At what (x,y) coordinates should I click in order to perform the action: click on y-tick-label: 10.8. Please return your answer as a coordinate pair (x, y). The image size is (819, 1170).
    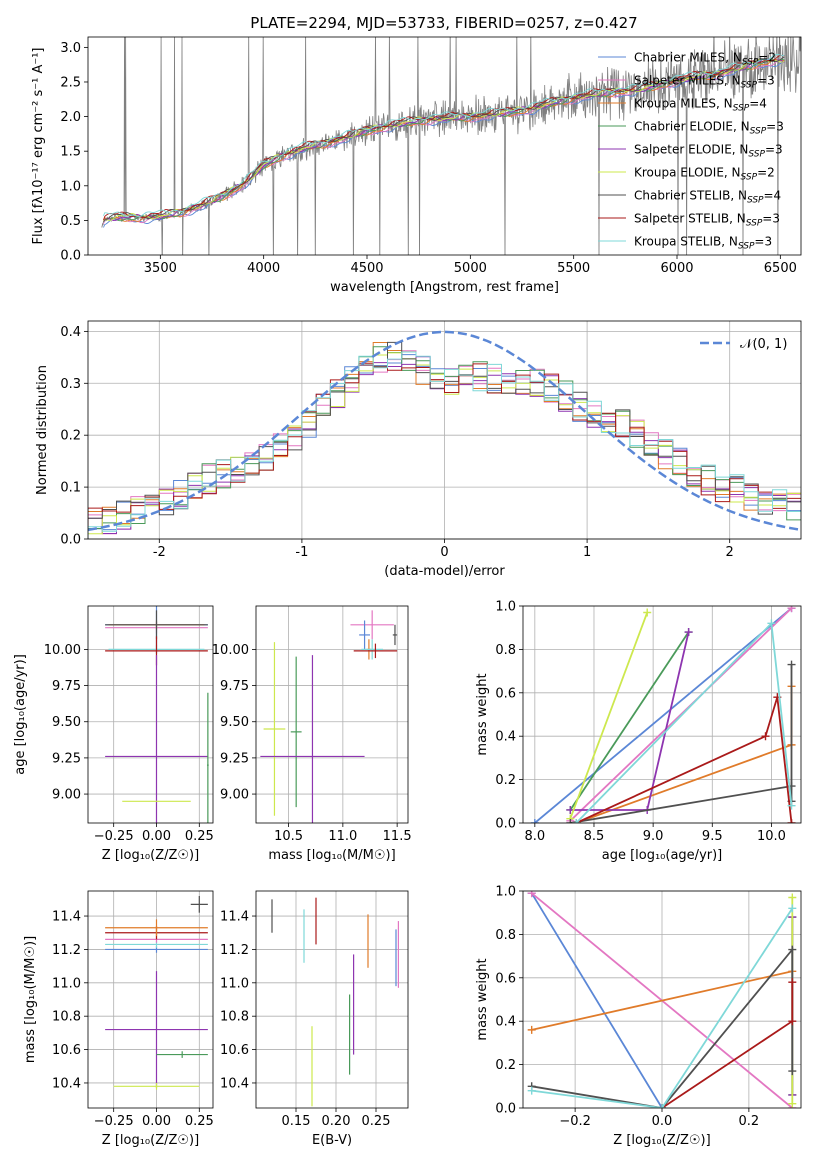
    Looking at the image, I should click on (234, 1017).